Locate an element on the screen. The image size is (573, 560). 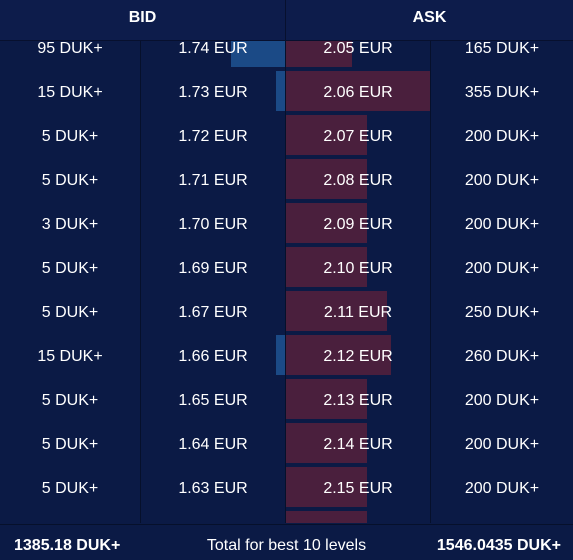
order-level-row: 15 DUK+ 1.66 EUR 2.12 EUR 260 DUK+ is located at coordinates (286, 357).